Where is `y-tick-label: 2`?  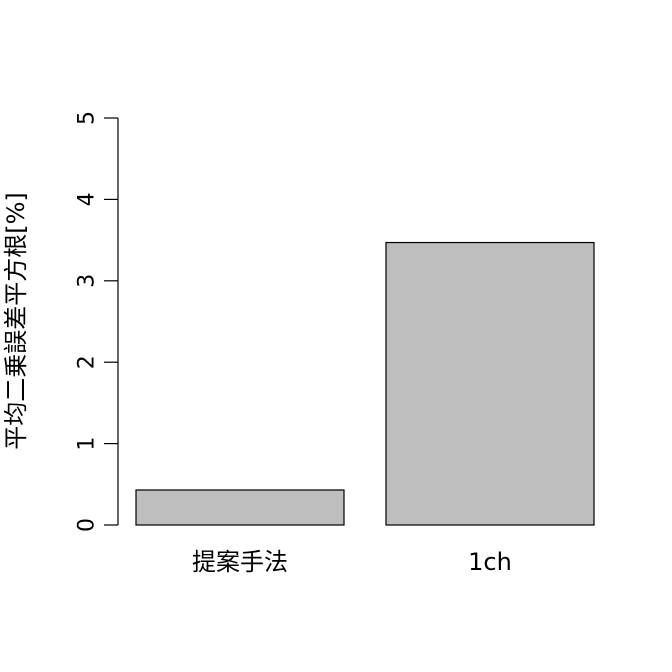 y-tick-label: 2 is located at coordinates (87, 362).